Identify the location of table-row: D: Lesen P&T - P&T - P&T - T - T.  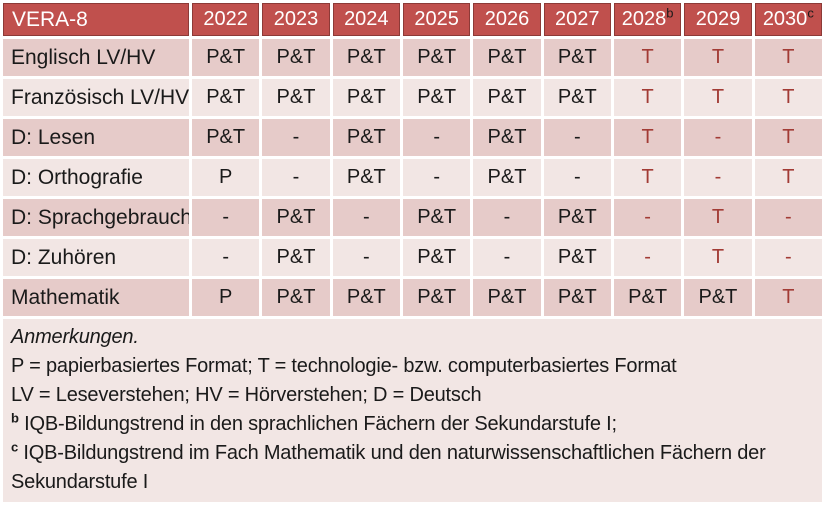
(412, 137).